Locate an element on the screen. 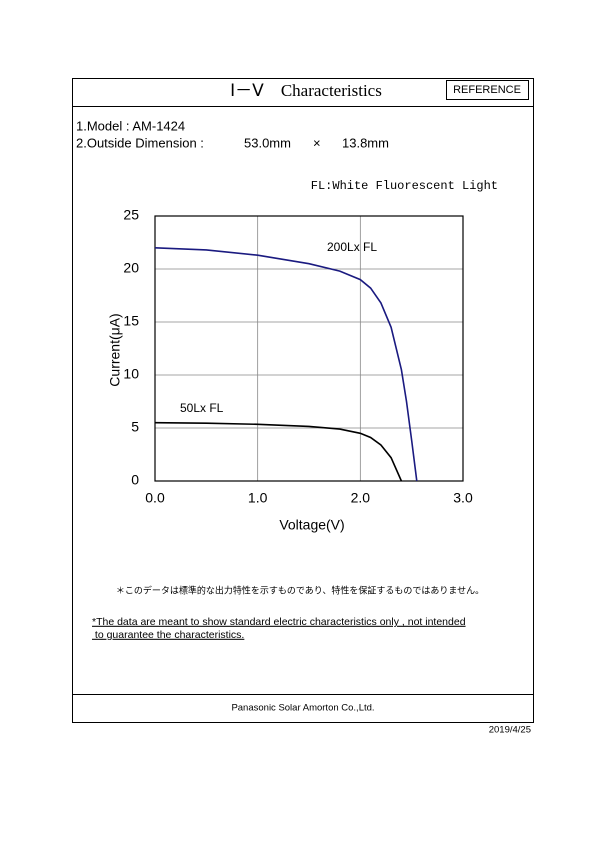 This screenshot has height=842, width=595. y-tick-label: 25 is located at coordinates (131, 215).